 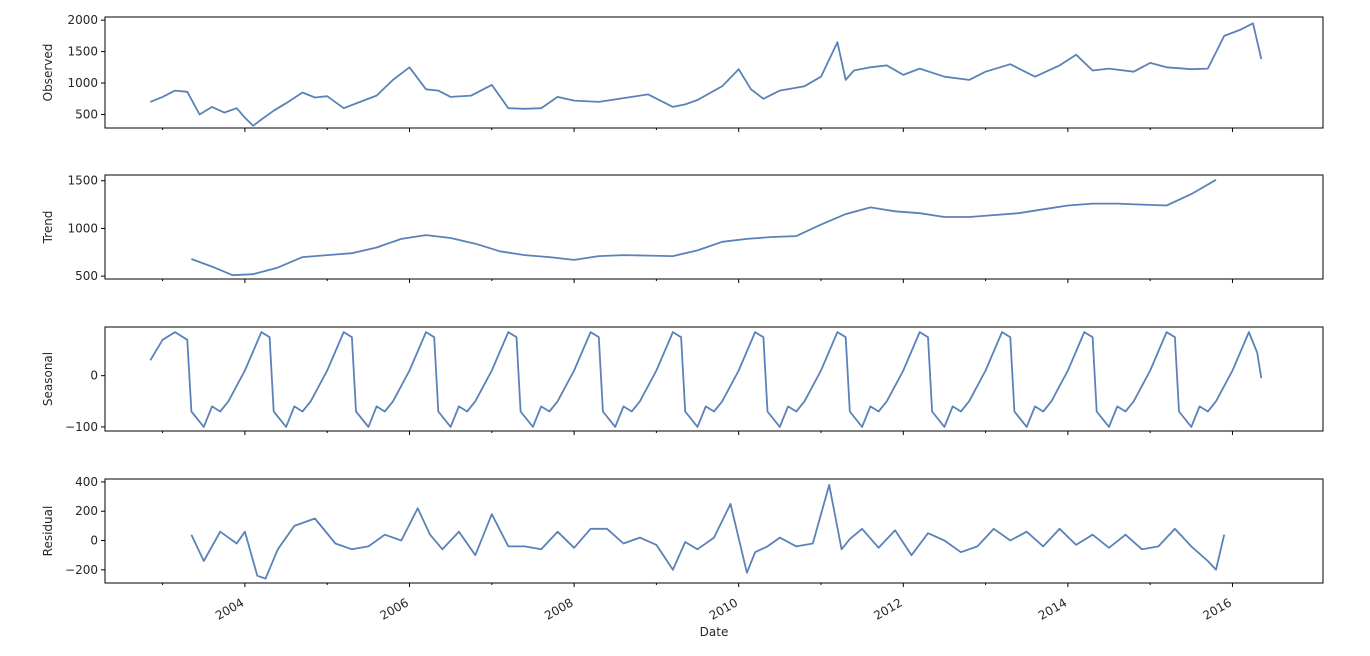 What do you see at coordinates (81, 427) in the screenshot?
I see `ytick-label: −100` at bounding box center [81, 427].